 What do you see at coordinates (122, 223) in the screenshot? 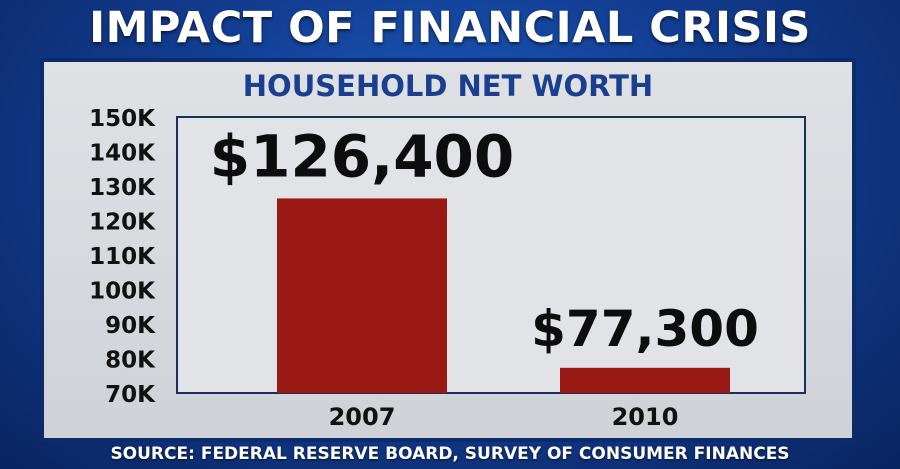
I see `y-tick-label: 120K` at bounding box center [122, 223].